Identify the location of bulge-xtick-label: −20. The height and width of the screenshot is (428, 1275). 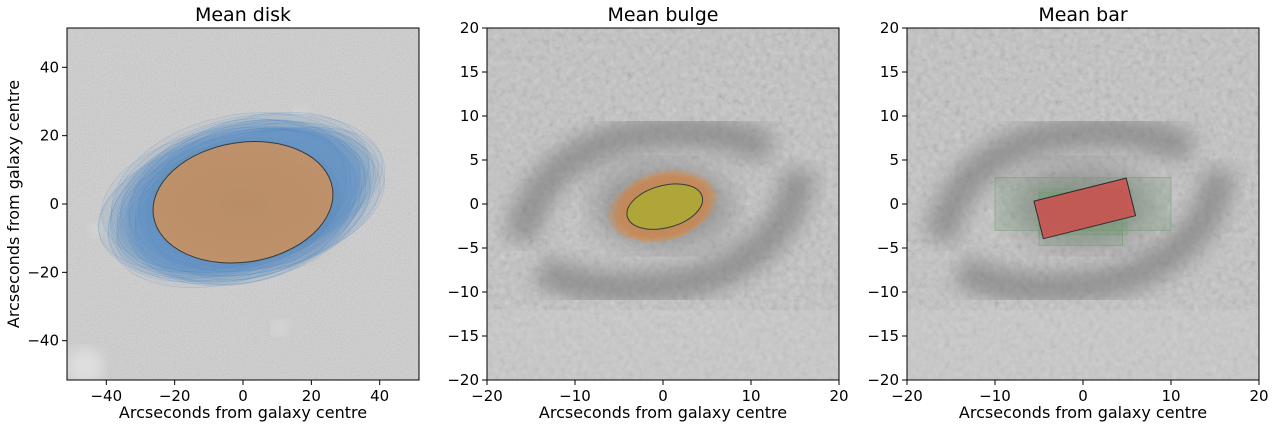
(487, 396).